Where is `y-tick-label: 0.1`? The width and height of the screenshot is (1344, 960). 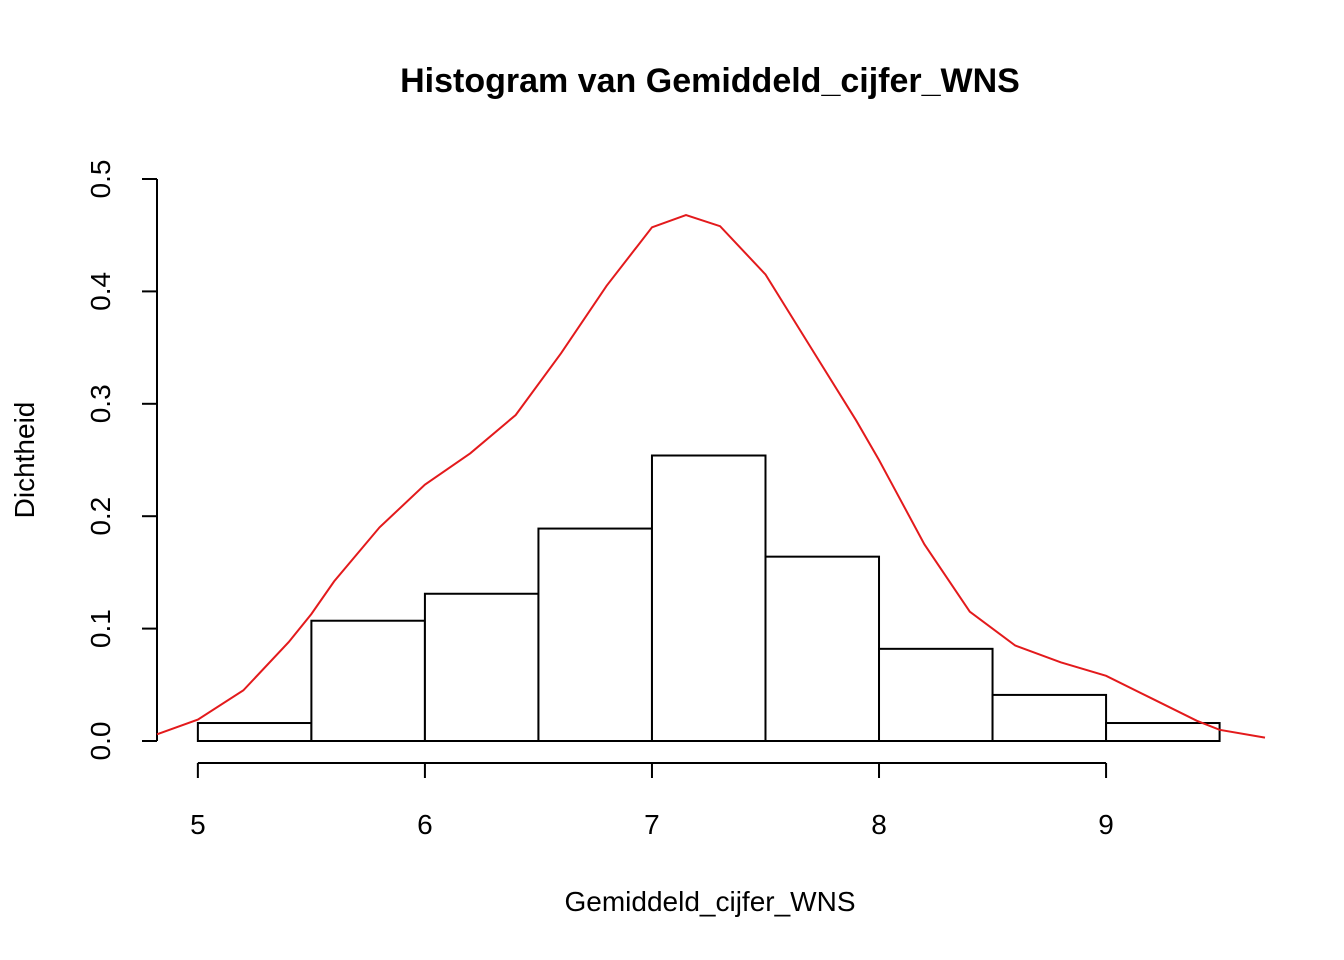 y-tick-label: 0.1 is located at coordinates (100, 628).